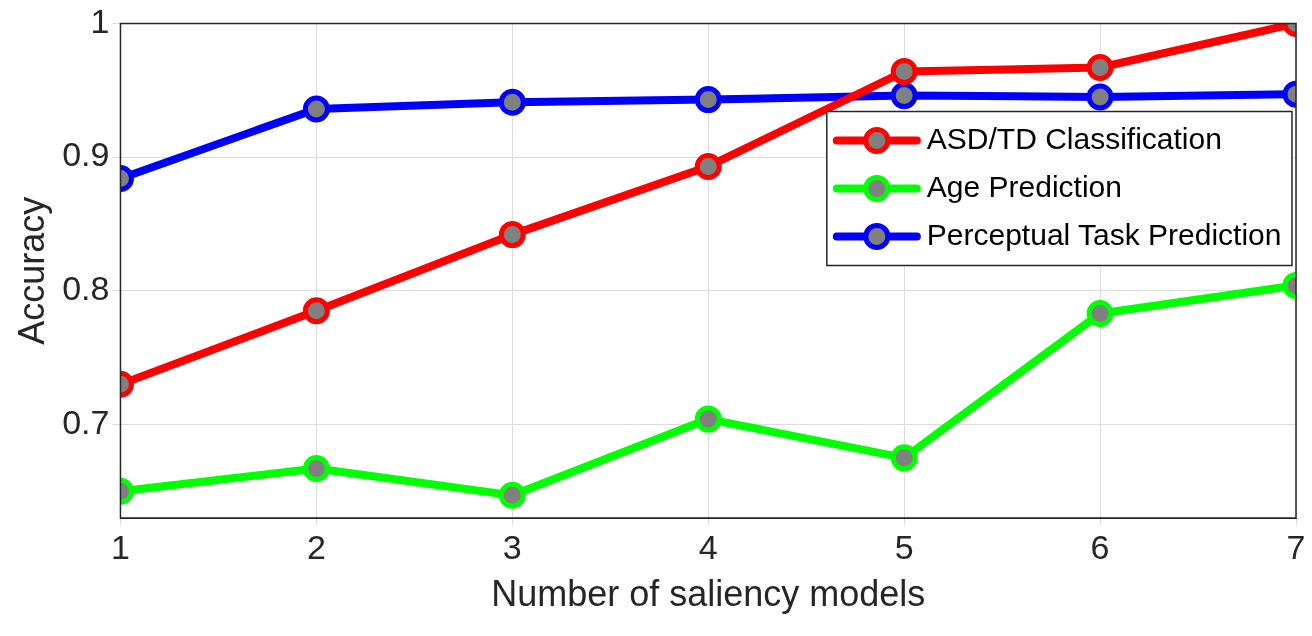 This screenshot has width=1312, height=636. I want to click on legend-label: ASD/TD Classification, so click(1074, 138).